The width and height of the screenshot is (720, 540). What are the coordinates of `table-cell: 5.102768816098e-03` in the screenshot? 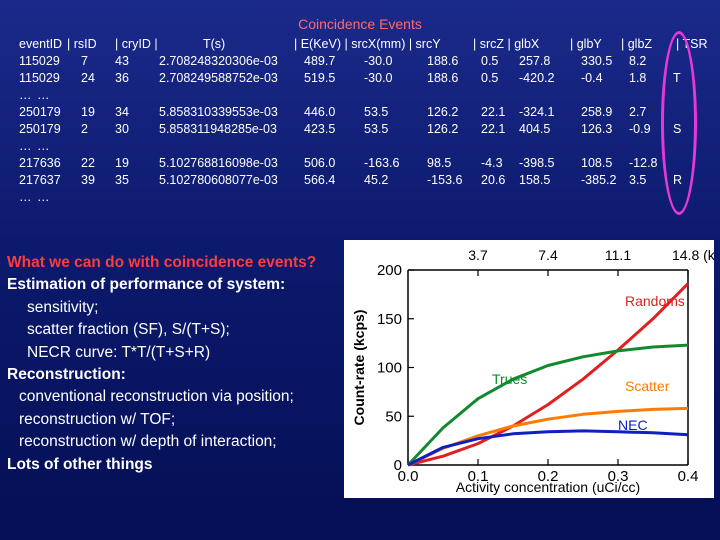 It's located at (218, 163).